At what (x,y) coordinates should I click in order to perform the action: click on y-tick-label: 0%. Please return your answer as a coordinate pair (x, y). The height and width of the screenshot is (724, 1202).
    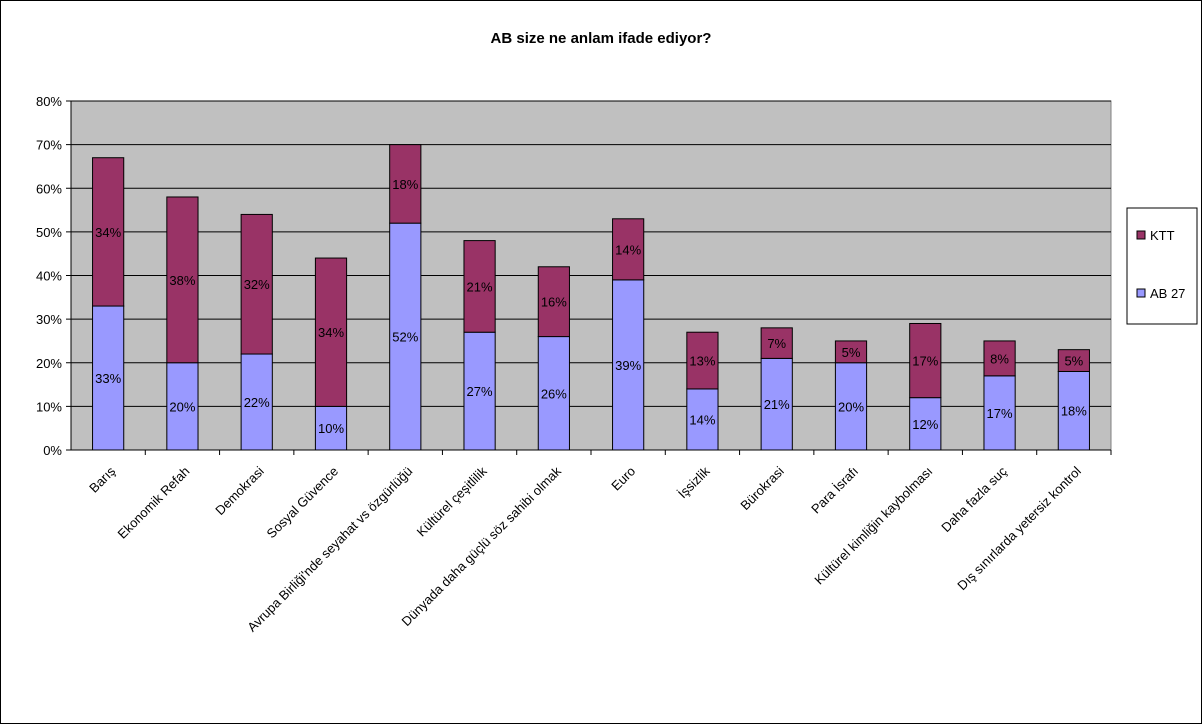
    Looking at the image, I should click on (52, 450).